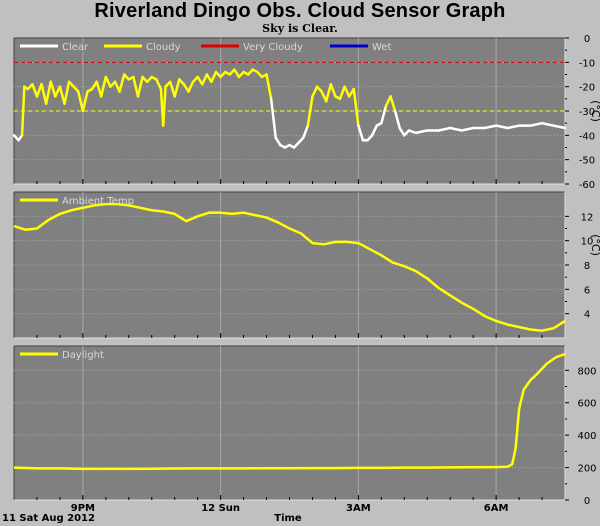 The height and width of the screenshot is (526, 600). I want to click on legend-label-cloudy: Cloudy, so click(163, 47).